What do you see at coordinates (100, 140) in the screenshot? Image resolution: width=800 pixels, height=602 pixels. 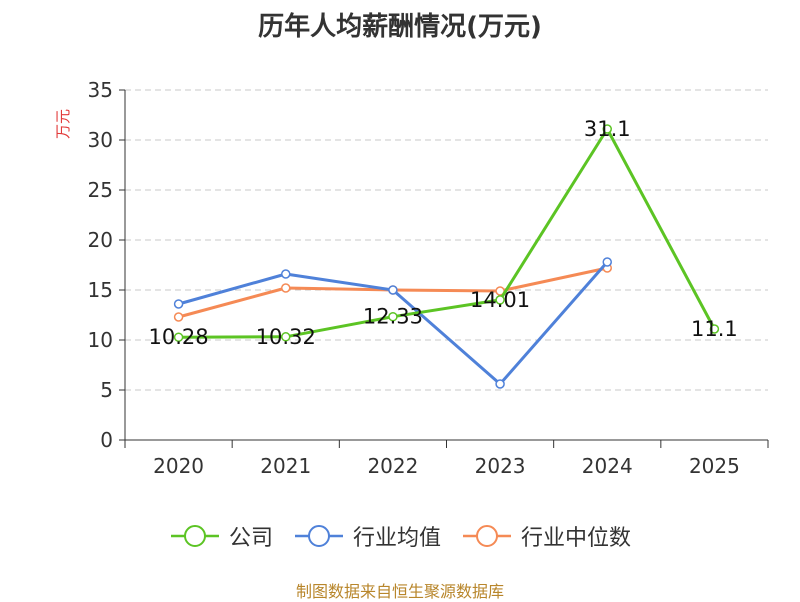 I see `y-tick-label: 30` at bounding box center [100, 140].